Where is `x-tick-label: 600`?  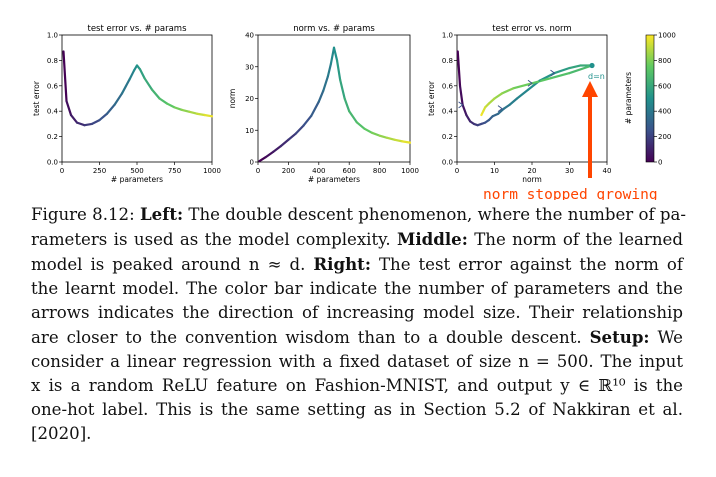
x-tick-label: 600 is located at coordinates (349, 171).